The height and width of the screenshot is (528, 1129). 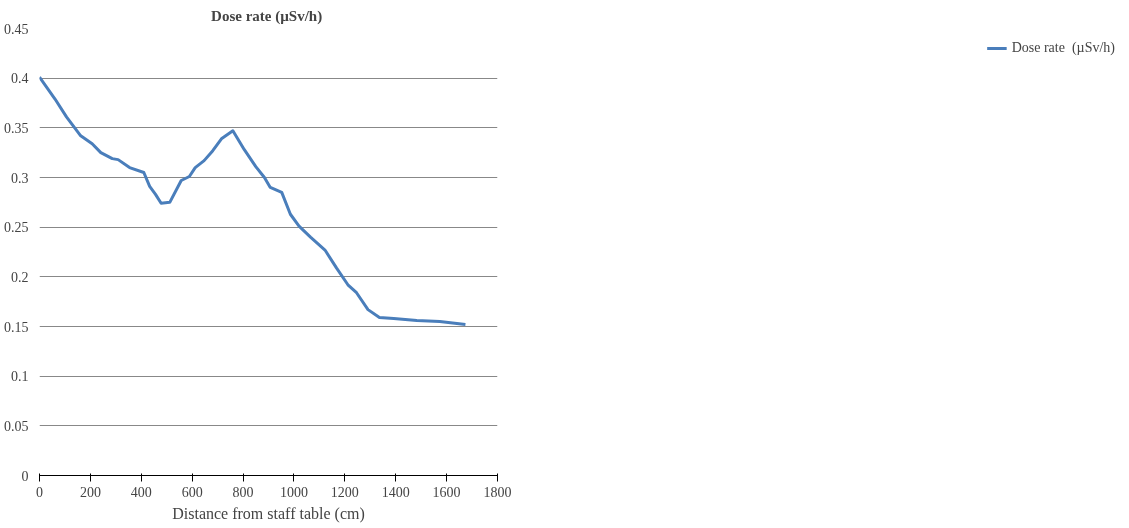 What do you see at coordinates (16, 327) in the screenshot?
I see `y-tick-label: 0.15` at bounding box center [16, 327].